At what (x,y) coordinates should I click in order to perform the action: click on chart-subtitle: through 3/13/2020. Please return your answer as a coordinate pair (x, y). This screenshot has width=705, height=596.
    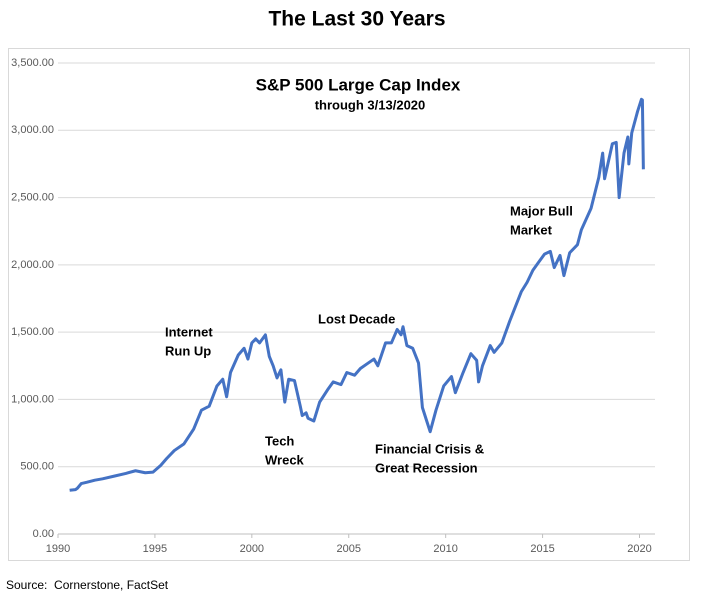
    Looking at the image, I should click on (370, 104).